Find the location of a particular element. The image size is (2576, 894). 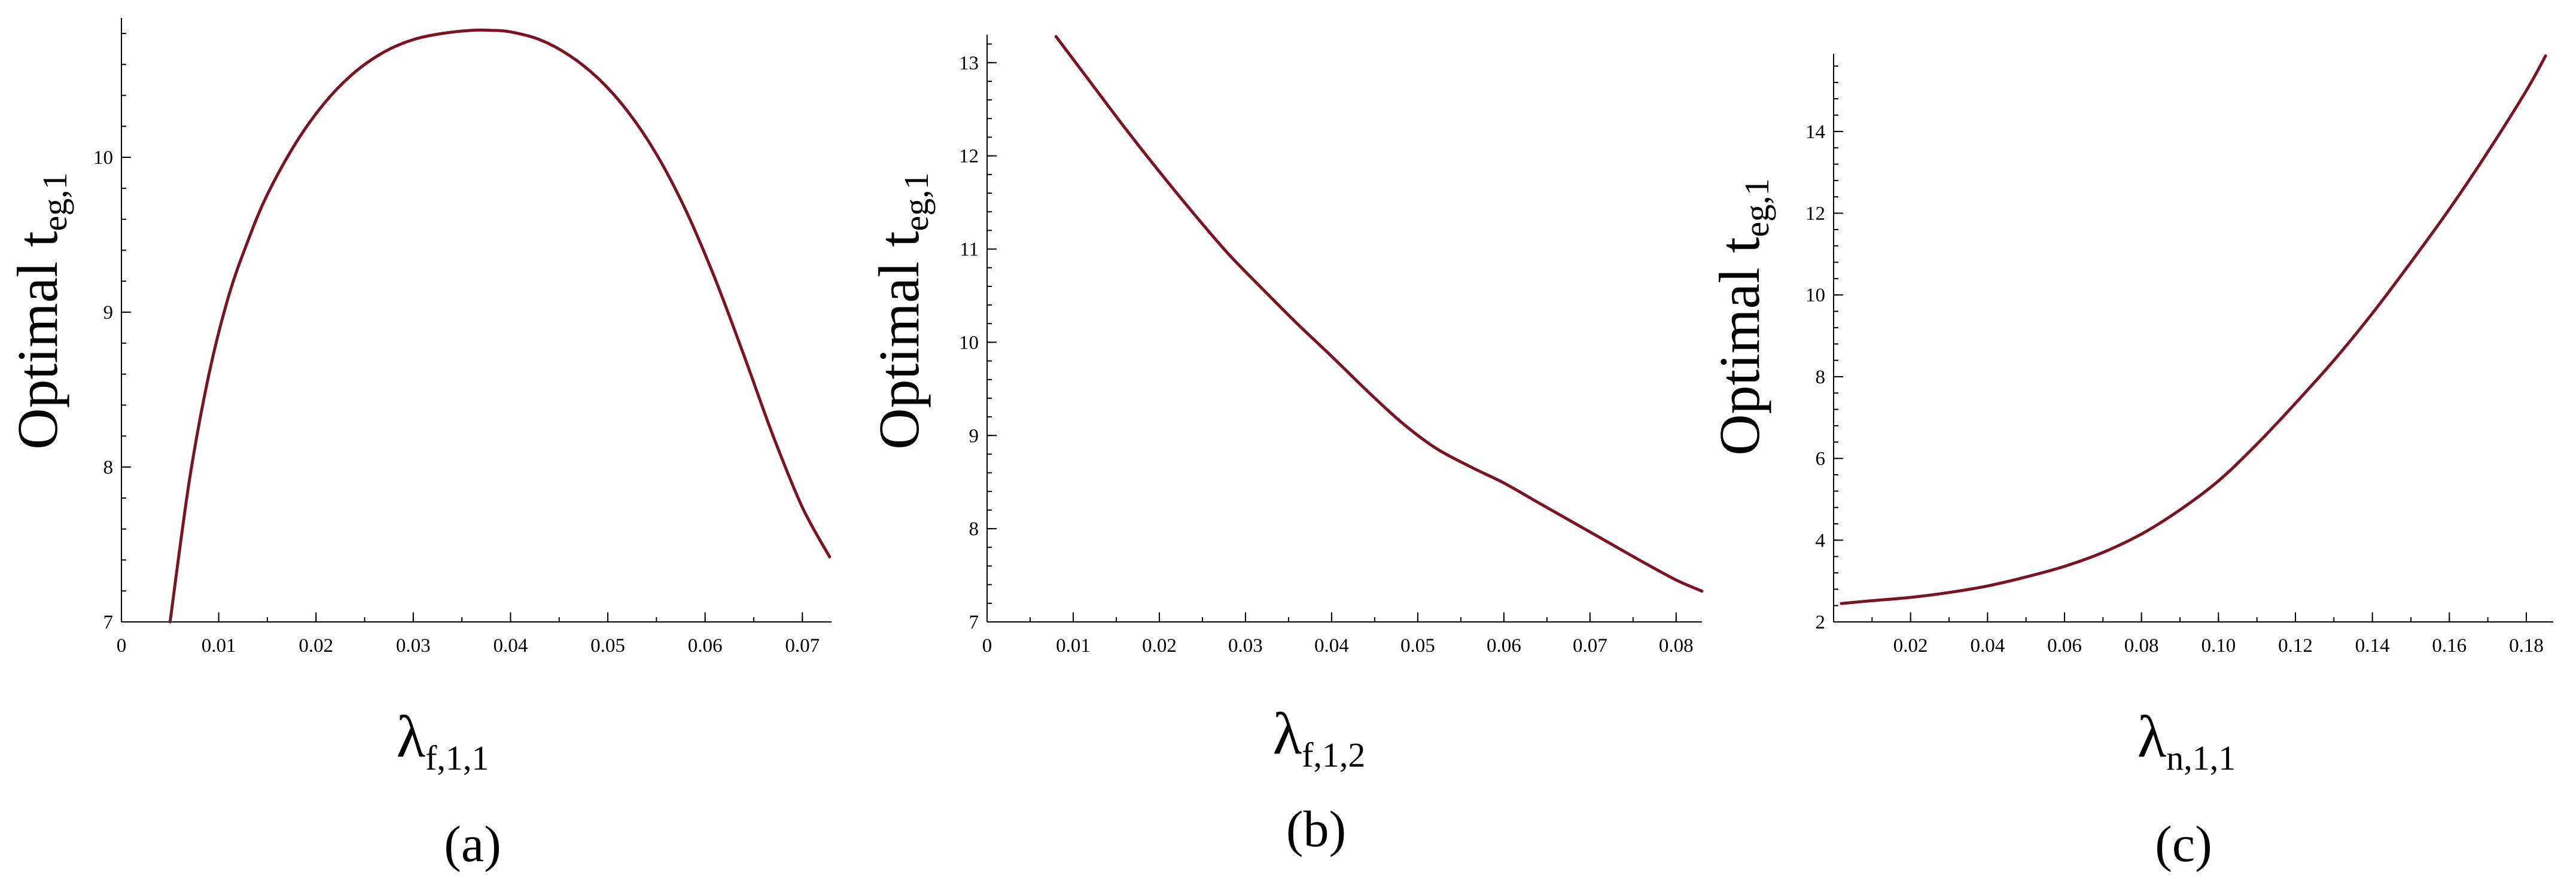

x-axis-label: λf,1,2 is located at coordinates (1319, 737).